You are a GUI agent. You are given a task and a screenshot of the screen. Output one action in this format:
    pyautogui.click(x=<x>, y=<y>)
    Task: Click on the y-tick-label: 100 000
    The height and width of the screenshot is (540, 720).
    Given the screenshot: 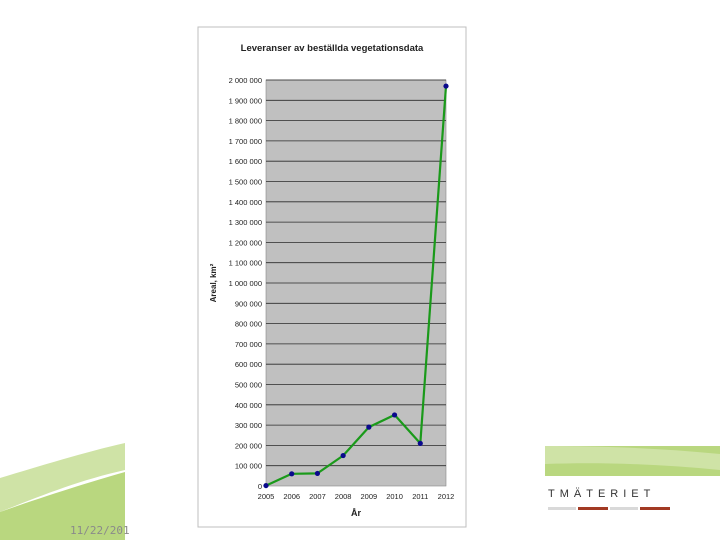 What is the action you would take?
    pyautogui.click(x=248, y=466)
    